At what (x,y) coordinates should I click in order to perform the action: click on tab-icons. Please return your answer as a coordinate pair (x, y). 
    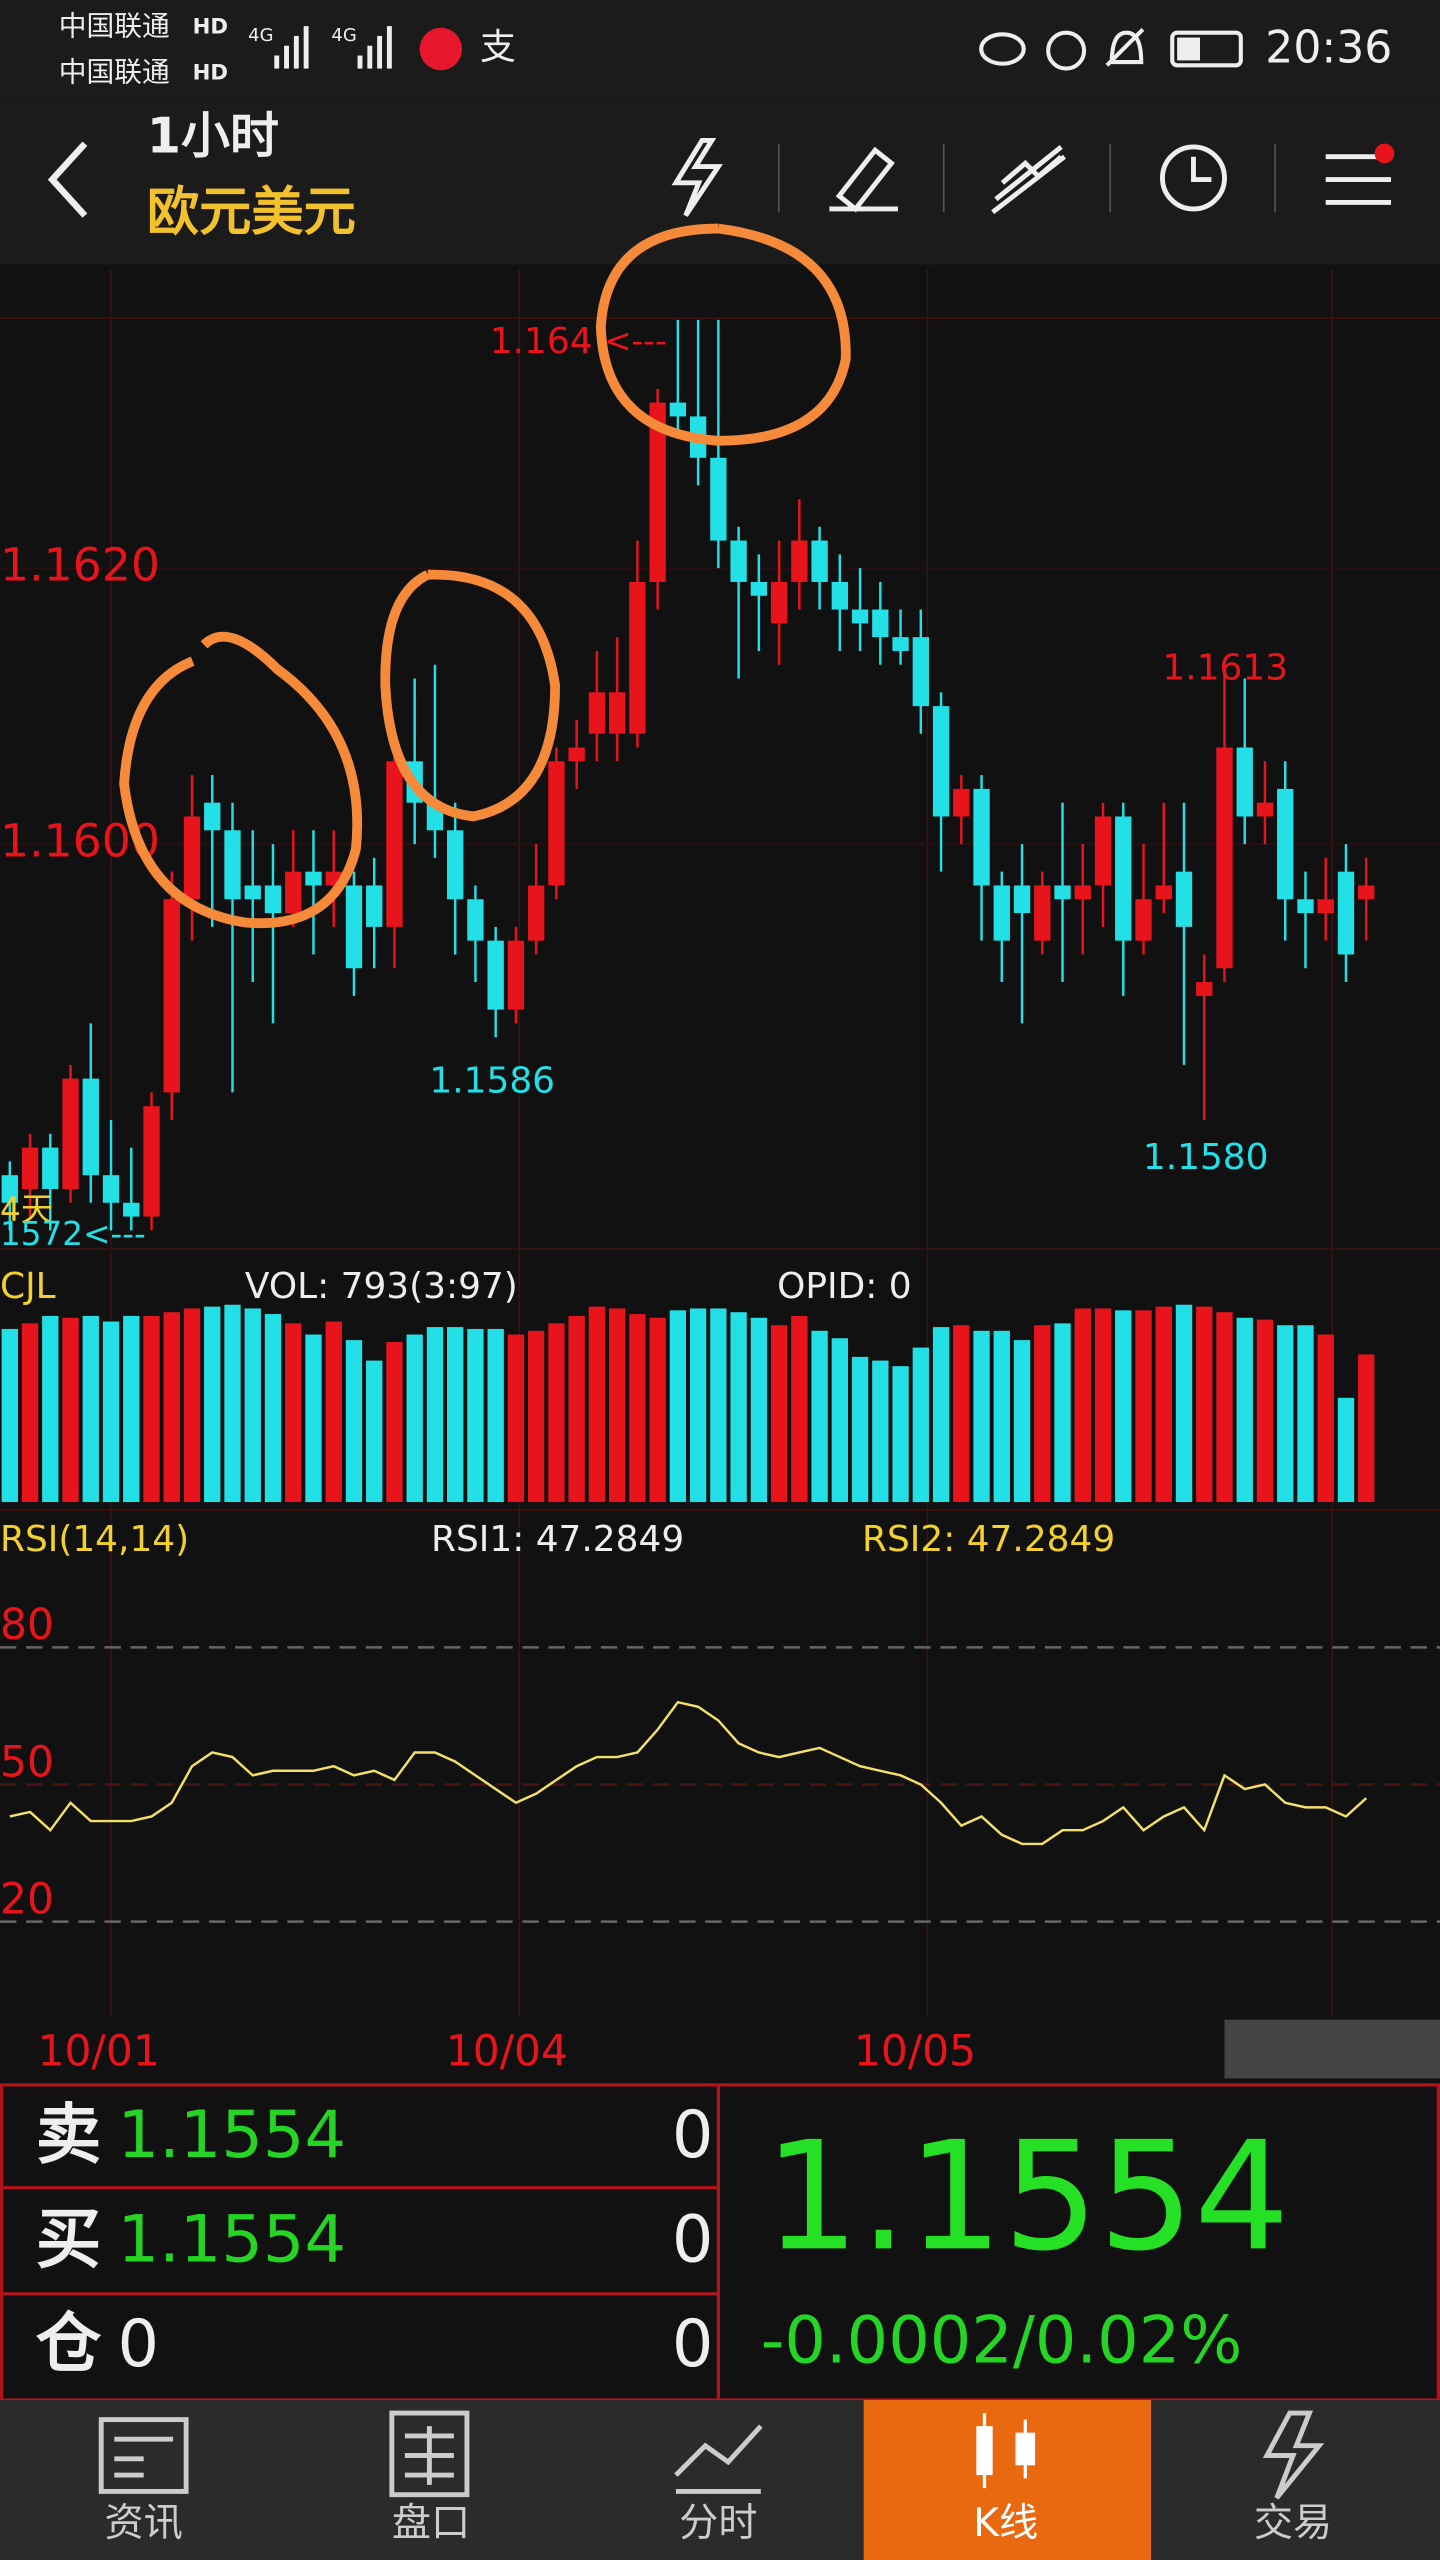
    Looking at the image, I should click on (711, 2455).